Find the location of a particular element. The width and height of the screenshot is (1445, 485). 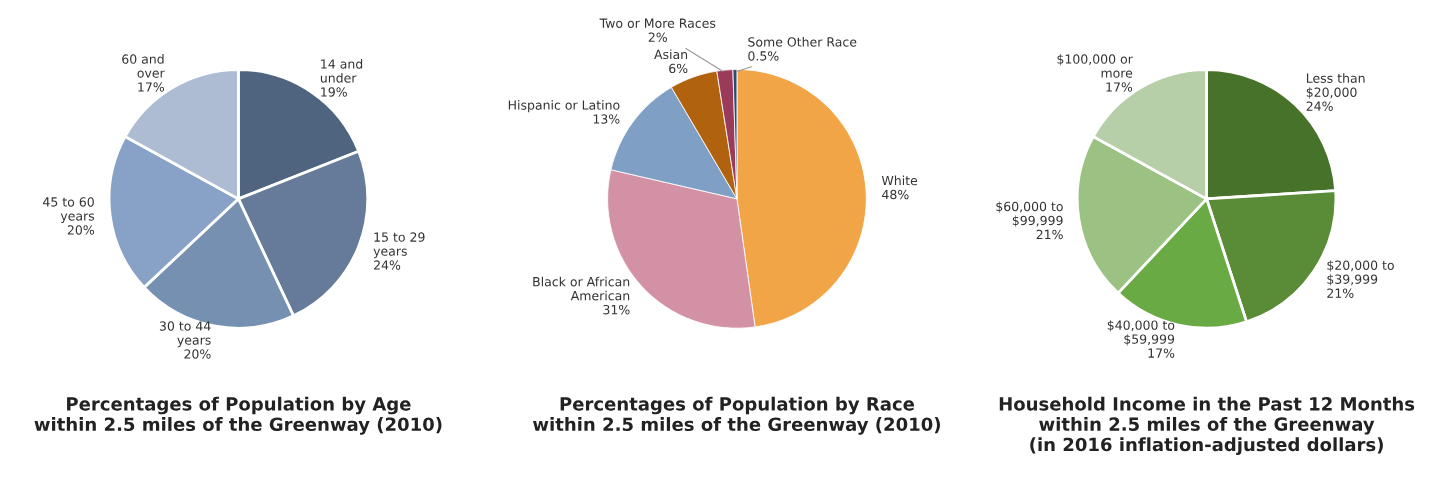

text: Percentages of Population by Age within 2.5 miles of the Greenway (2010) is located at coordinates (238, 415).